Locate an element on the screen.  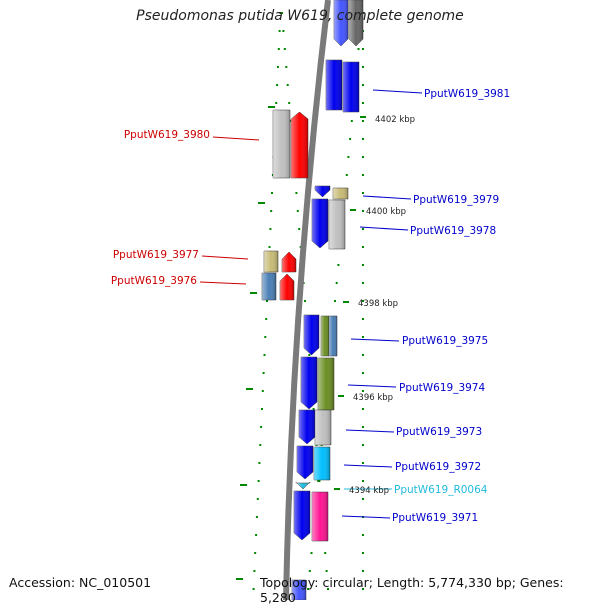
scale-tick-label: 4398 kbp is located at coordinates (378, 304).